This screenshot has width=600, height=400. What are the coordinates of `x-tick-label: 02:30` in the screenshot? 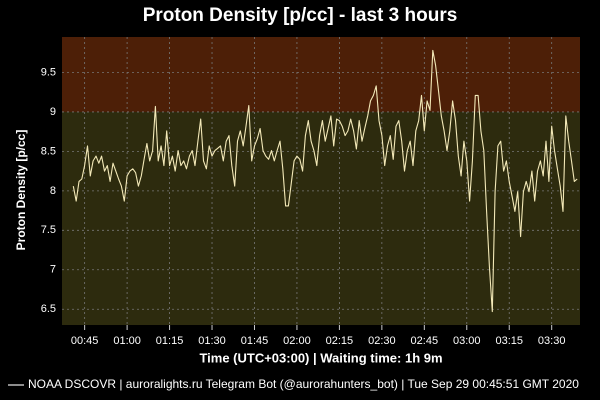 It's located at (382, 341).